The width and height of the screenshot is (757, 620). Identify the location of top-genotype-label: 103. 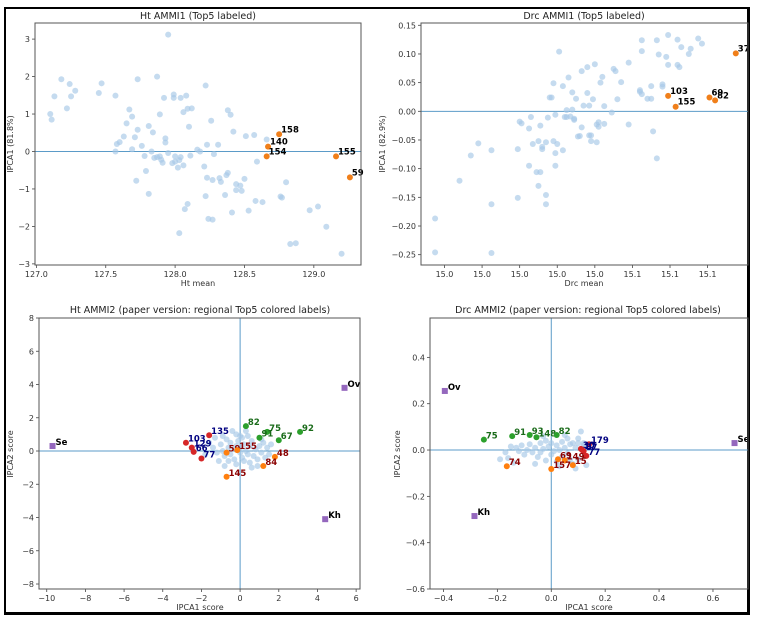
(197, 440).